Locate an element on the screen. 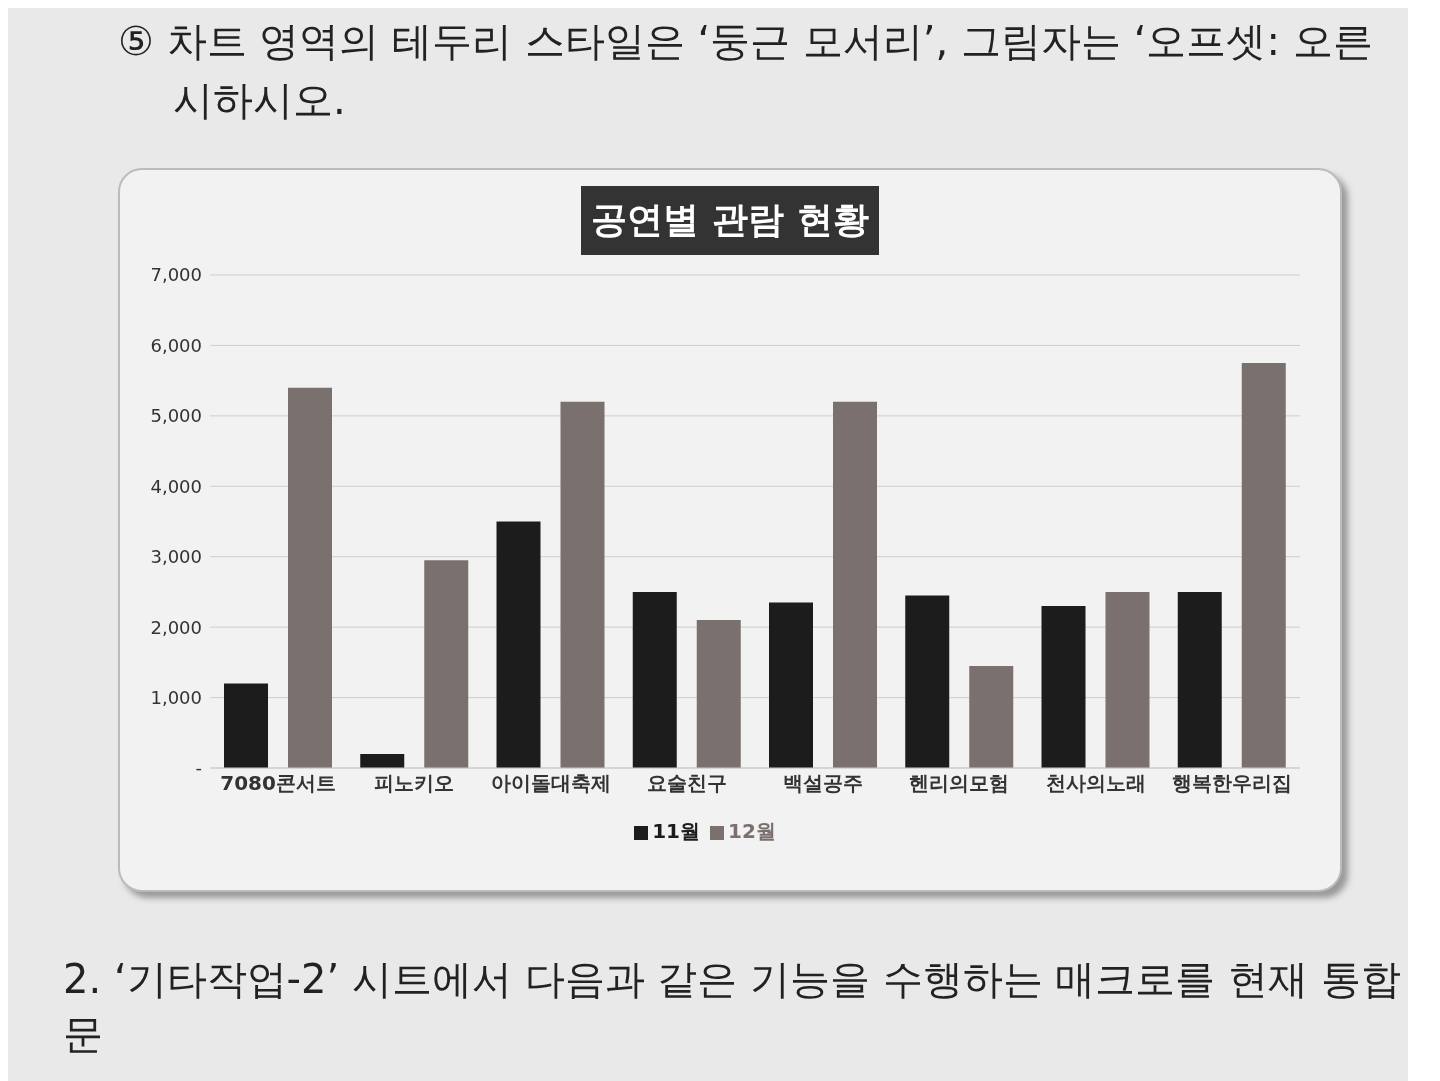 The image size is (1440, 1081). x-tick-label: 7080콘서트 is located at coordinates (278, 783).